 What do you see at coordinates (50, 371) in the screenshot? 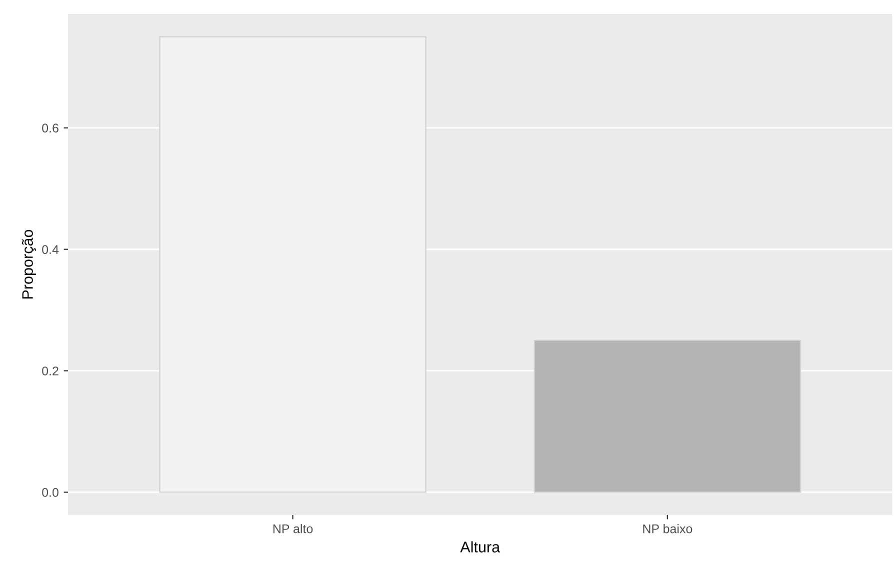
I see `y-tick-label: 0.2` at bounding box center [50, 371].